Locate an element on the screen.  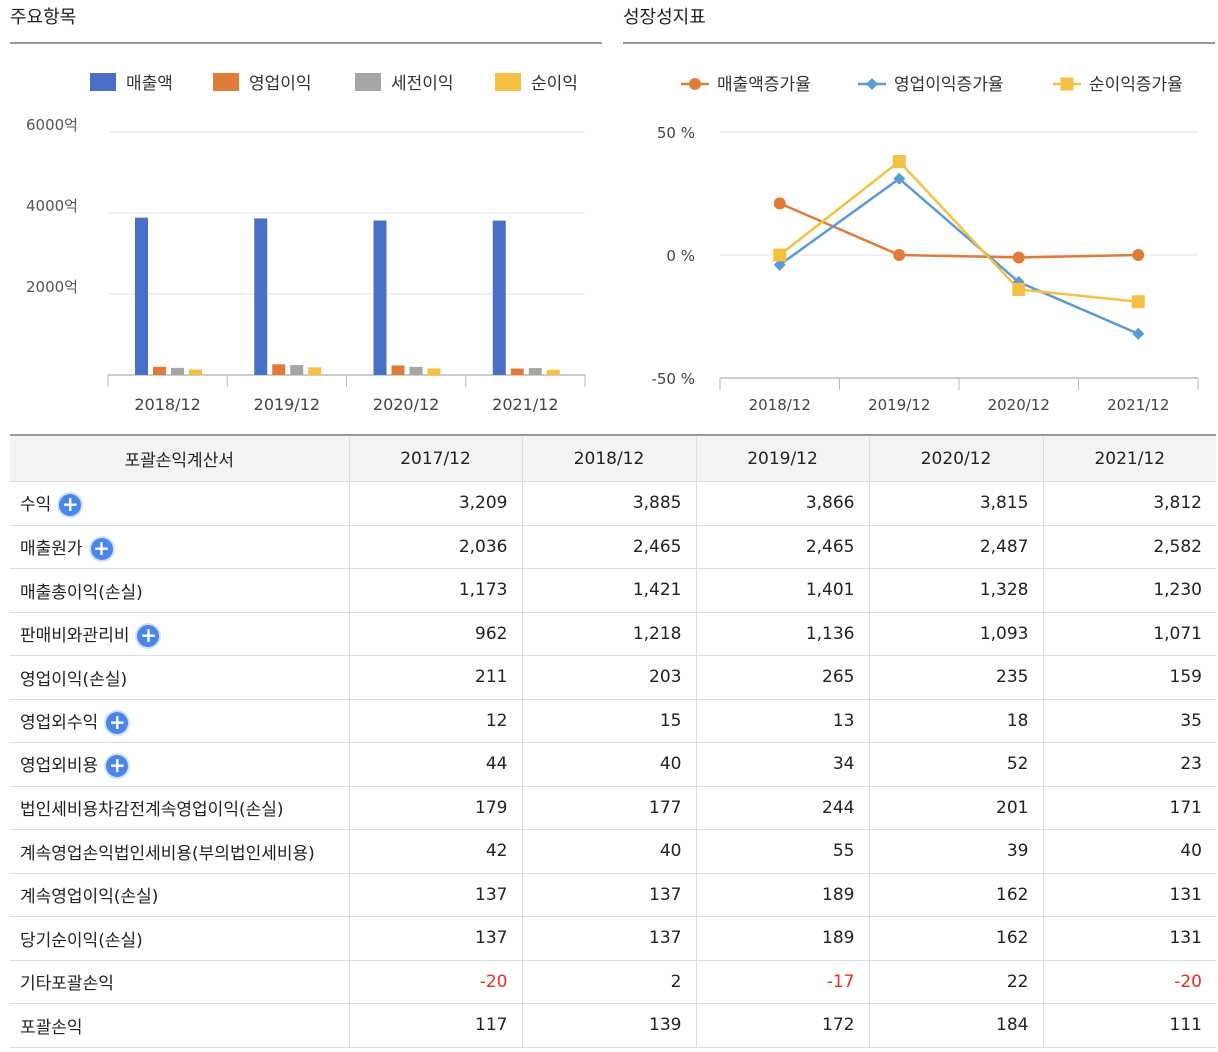
table-row: 계속영업이익(손실) 137 137 189 162 131 is located at coordinates (613, 894).